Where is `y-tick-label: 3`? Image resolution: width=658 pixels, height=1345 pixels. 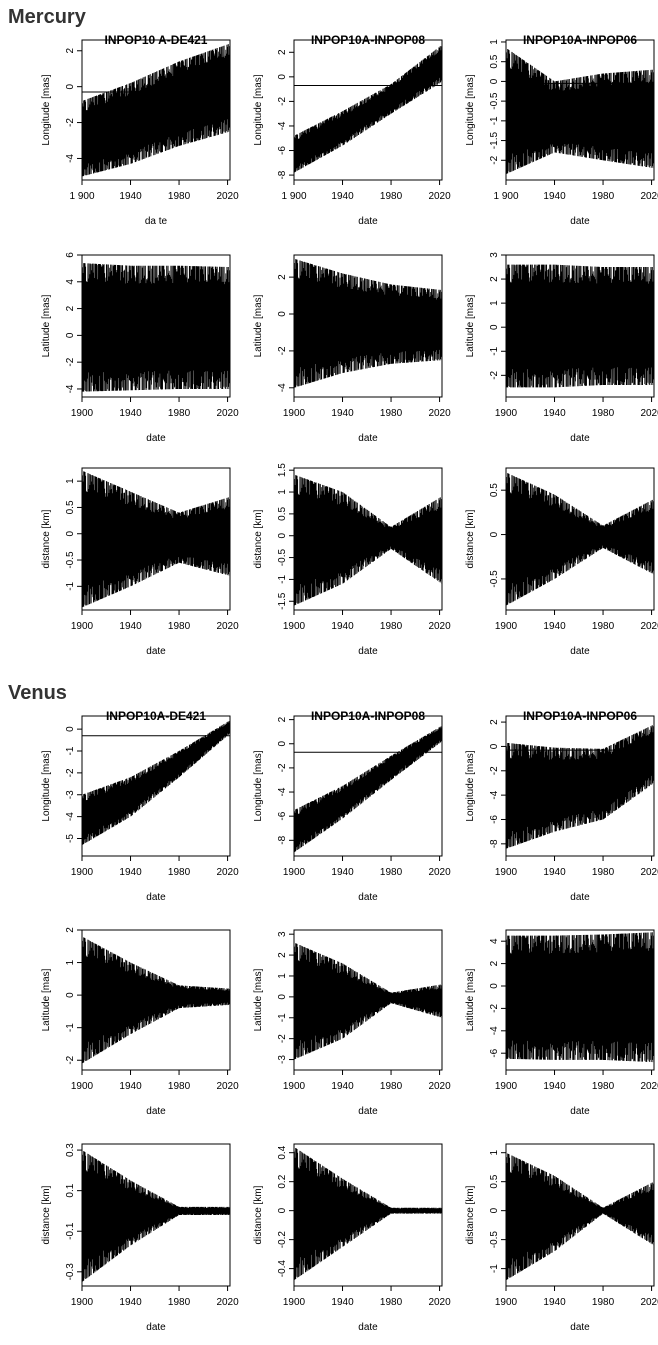
y-tick-label: 3 is located at coordinates (494, 255).